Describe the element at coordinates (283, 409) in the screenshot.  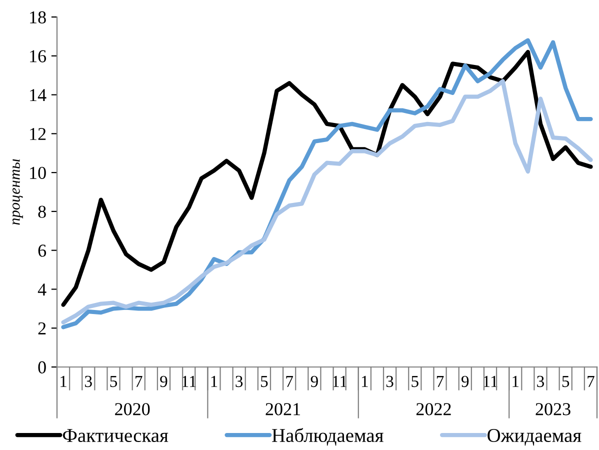
I see `text: 2021` at that location.